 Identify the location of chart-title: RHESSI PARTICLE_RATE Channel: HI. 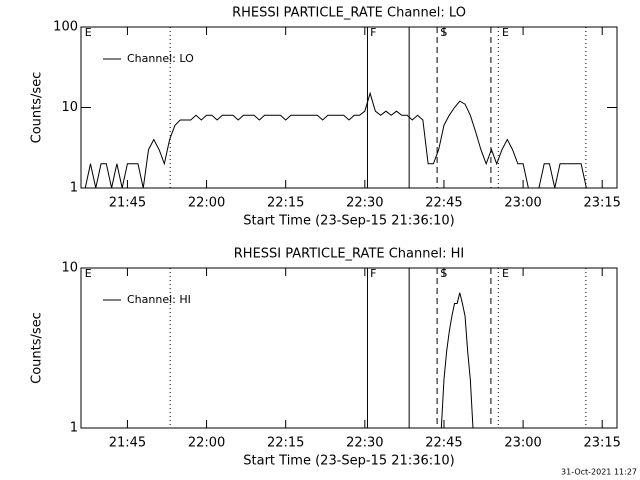
(349, 254).